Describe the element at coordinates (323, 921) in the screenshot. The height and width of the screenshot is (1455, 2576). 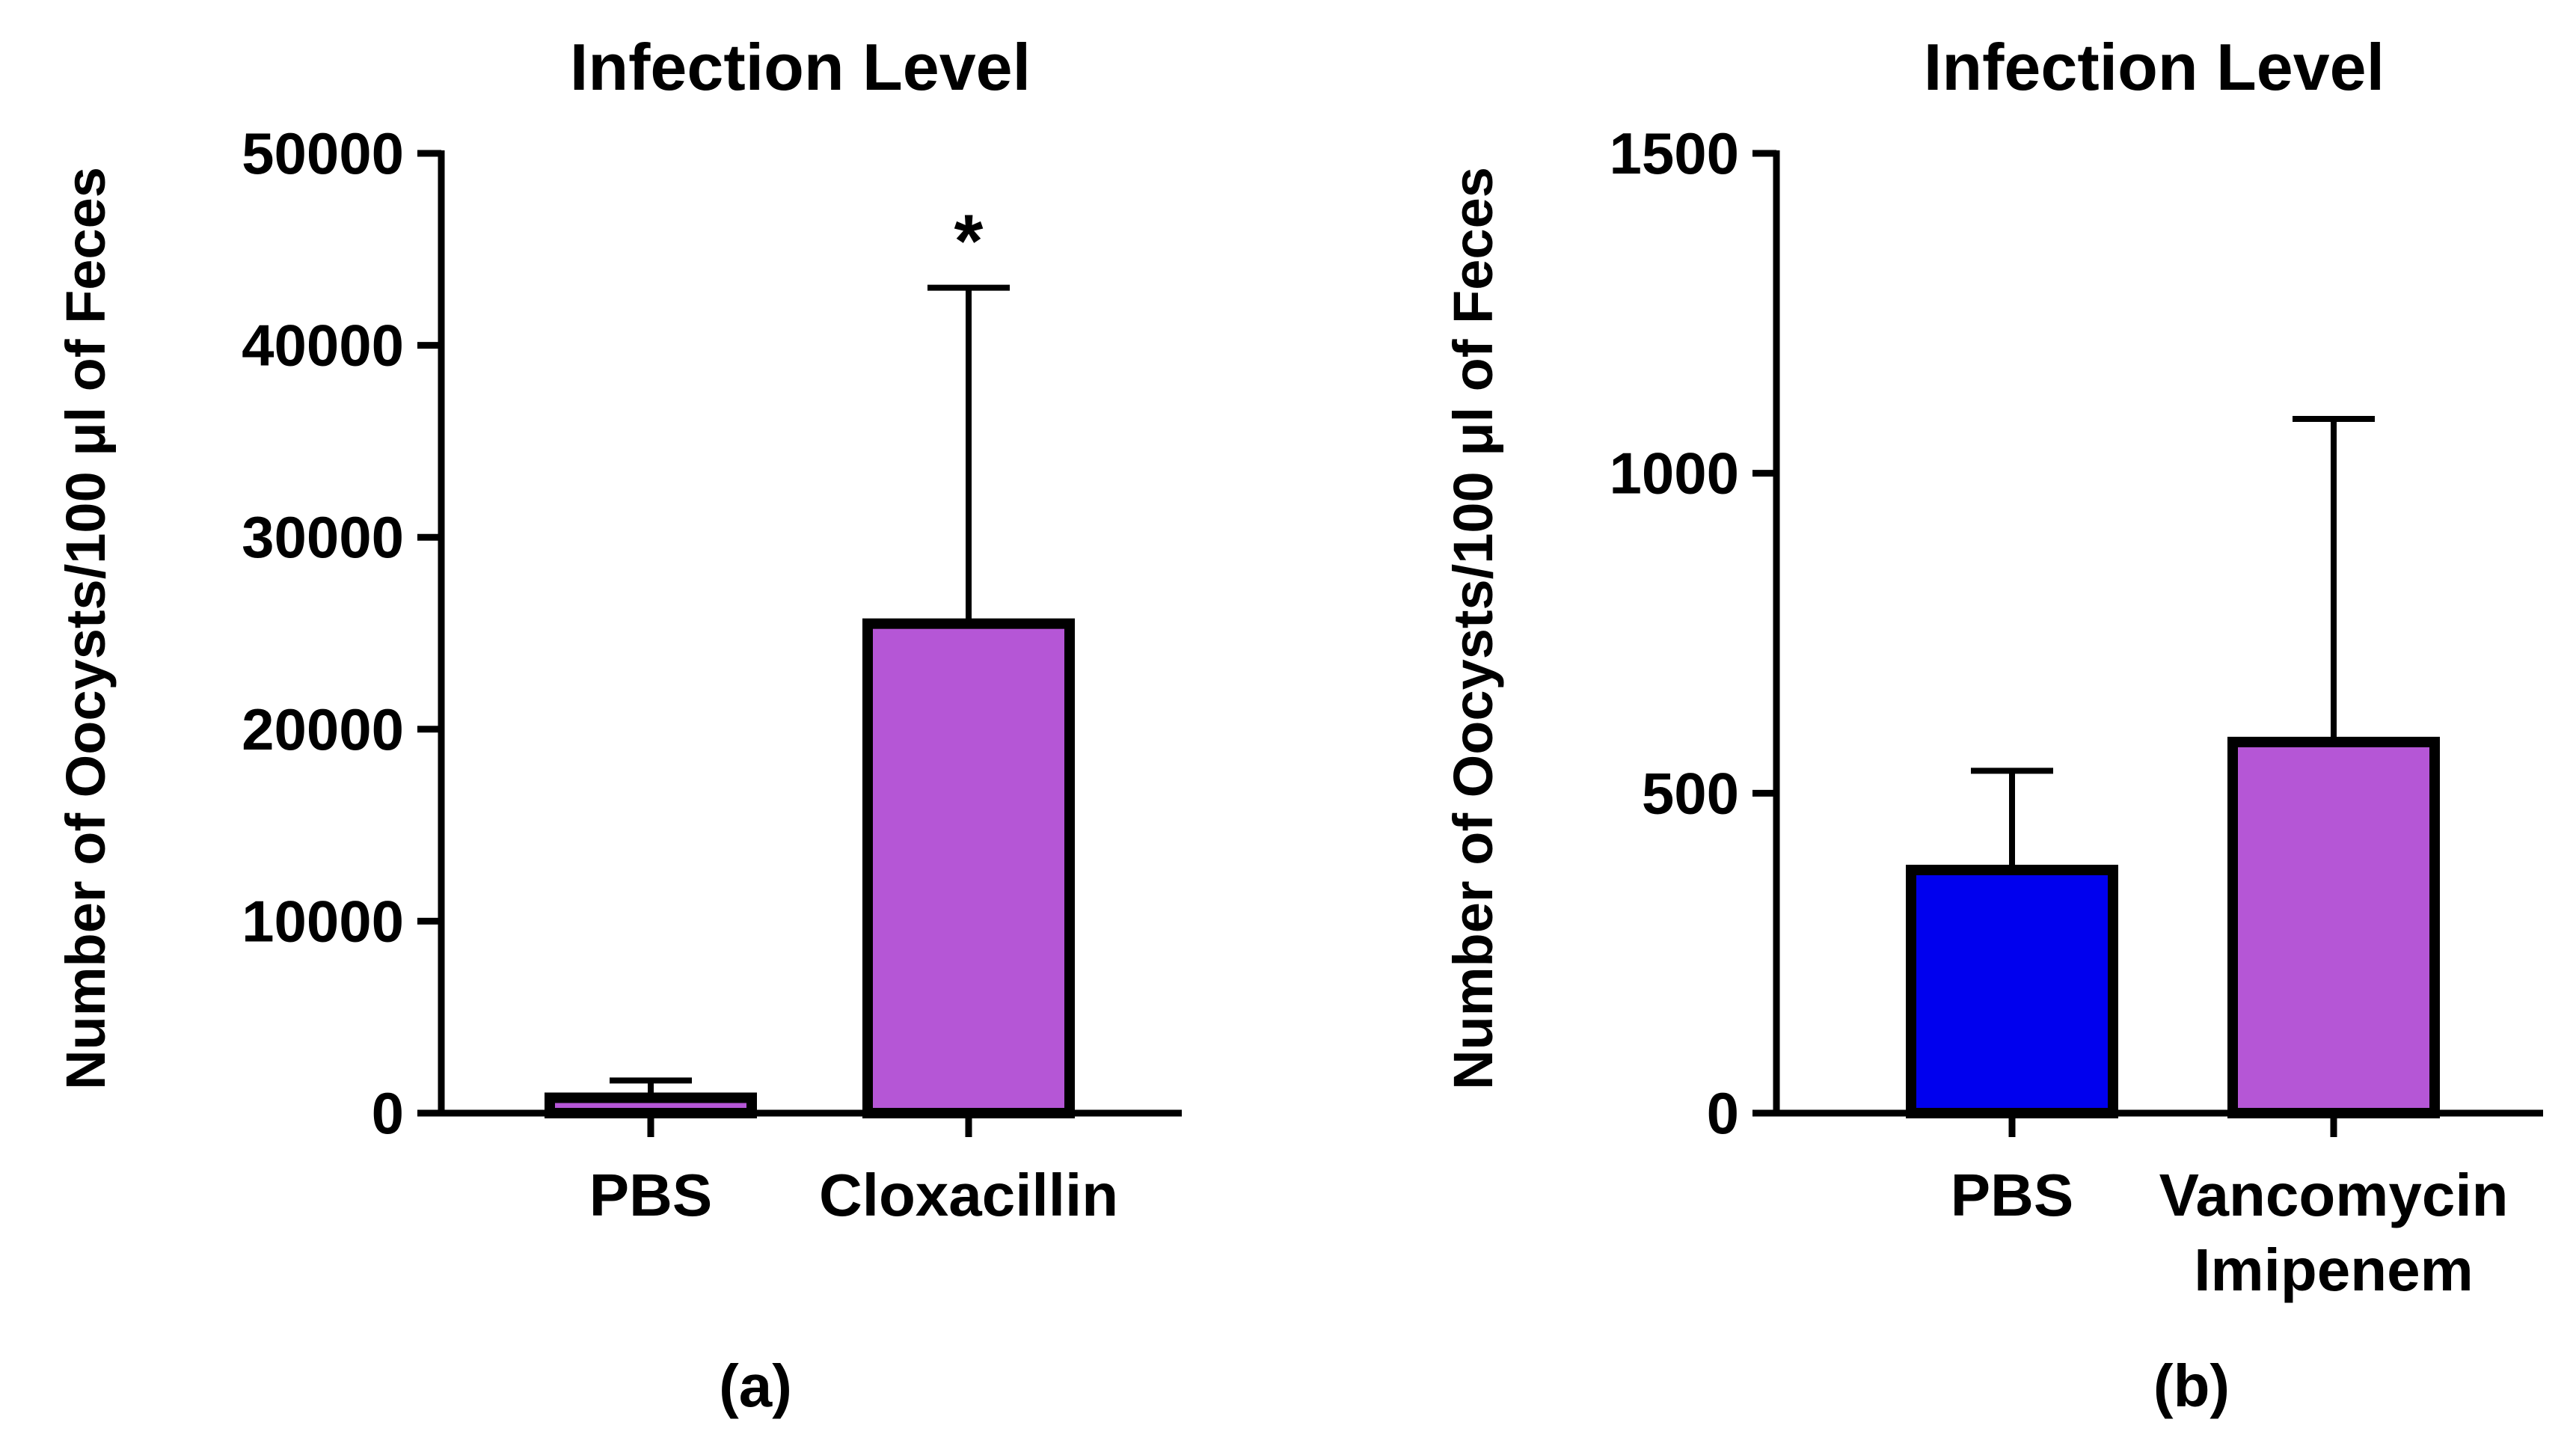
I see `y-tick-label: 10000` at that location.